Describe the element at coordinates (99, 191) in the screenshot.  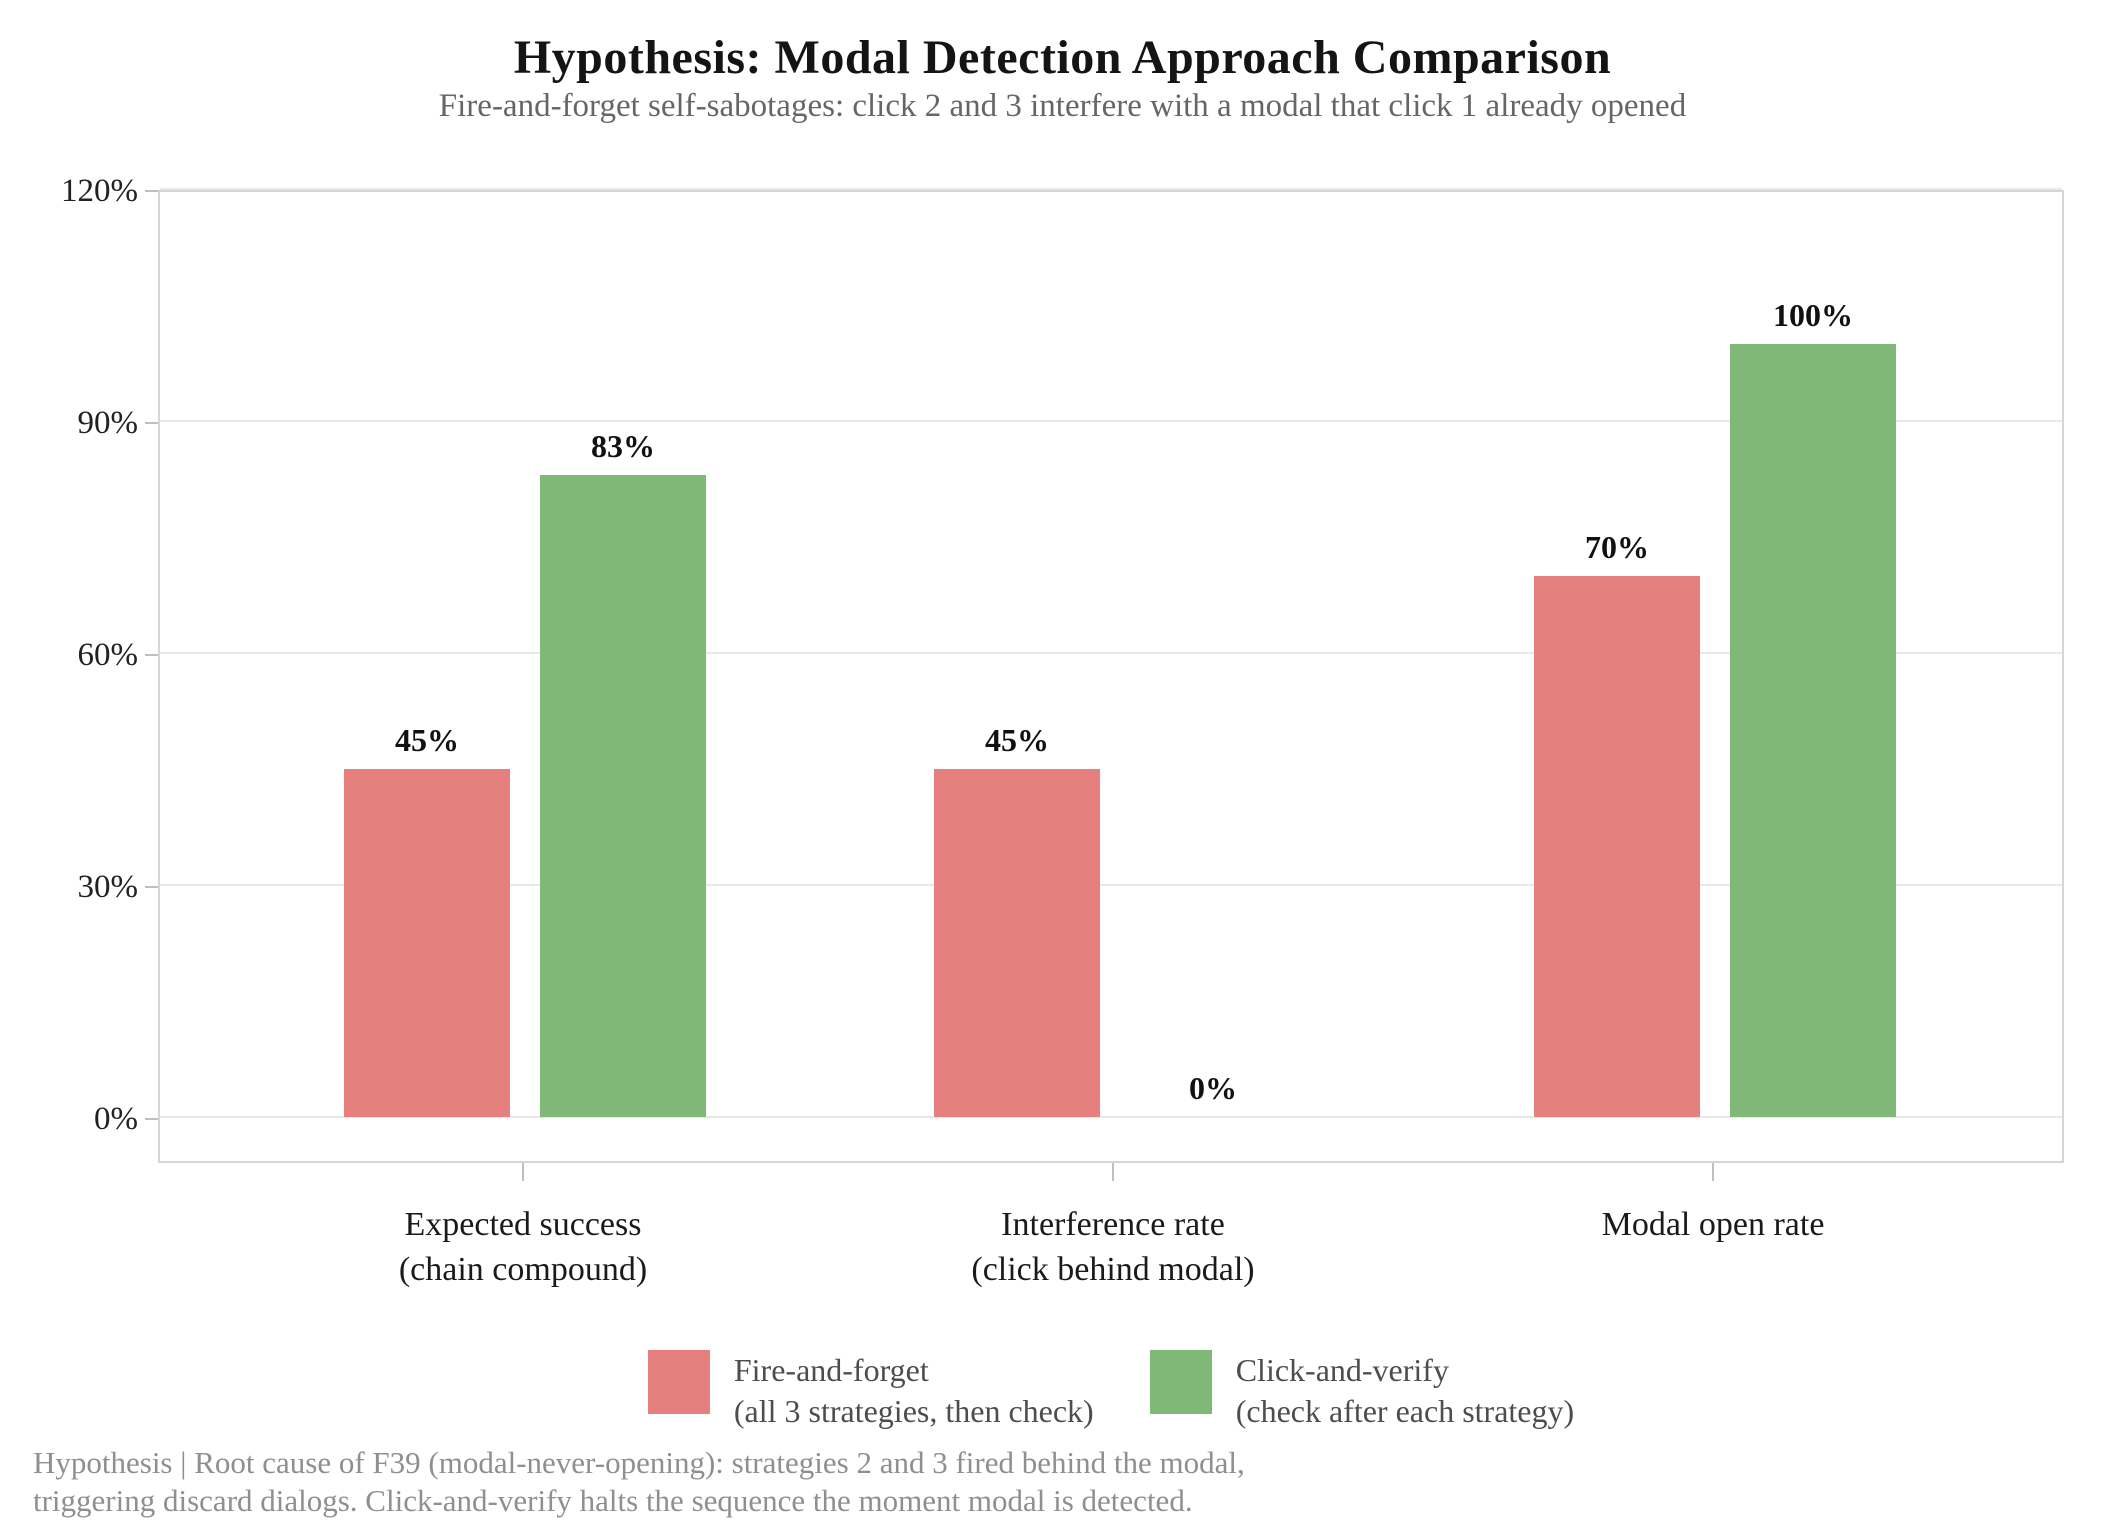
I see `y-axis-tick-label: 120%` at that location.